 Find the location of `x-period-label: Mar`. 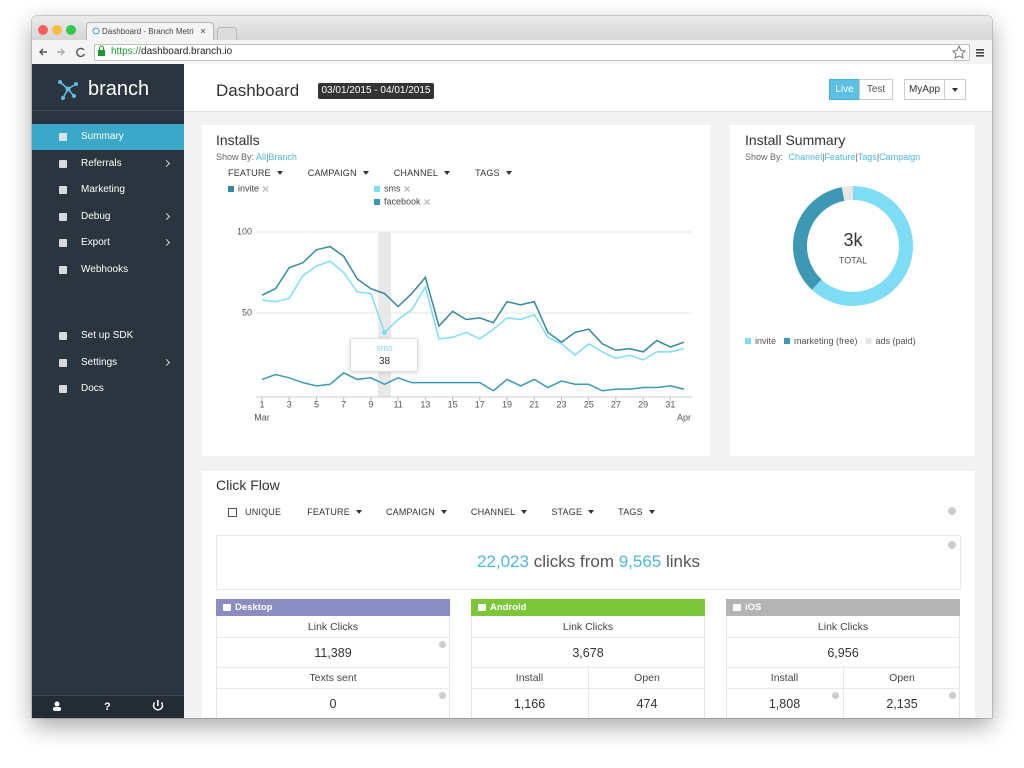

x-period-label: Mar is located at coordinates (262, 417).